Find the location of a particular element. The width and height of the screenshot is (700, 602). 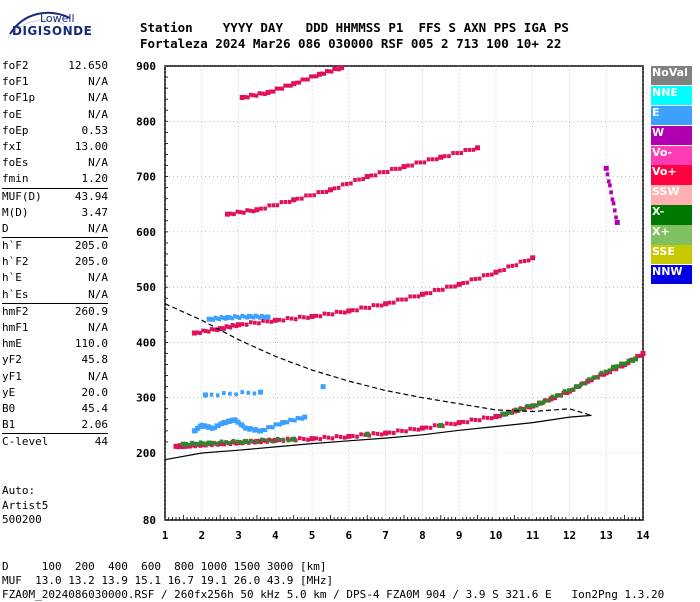

legend-item: X- is located at coordinates (671, 215).